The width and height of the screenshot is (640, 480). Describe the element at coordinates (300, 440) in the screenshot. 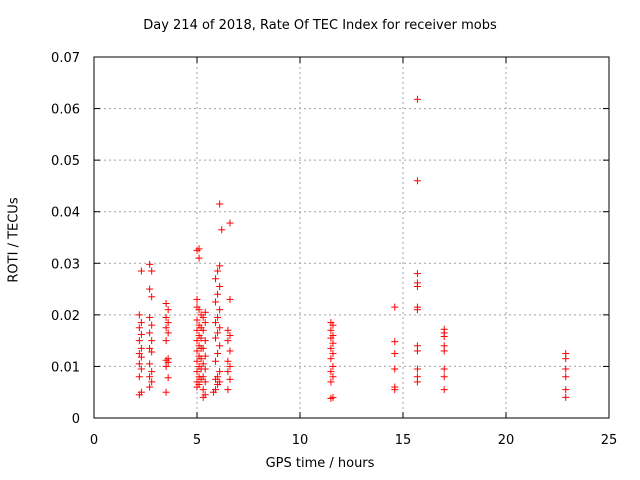

I see `x-tick-label: 10` at that location.